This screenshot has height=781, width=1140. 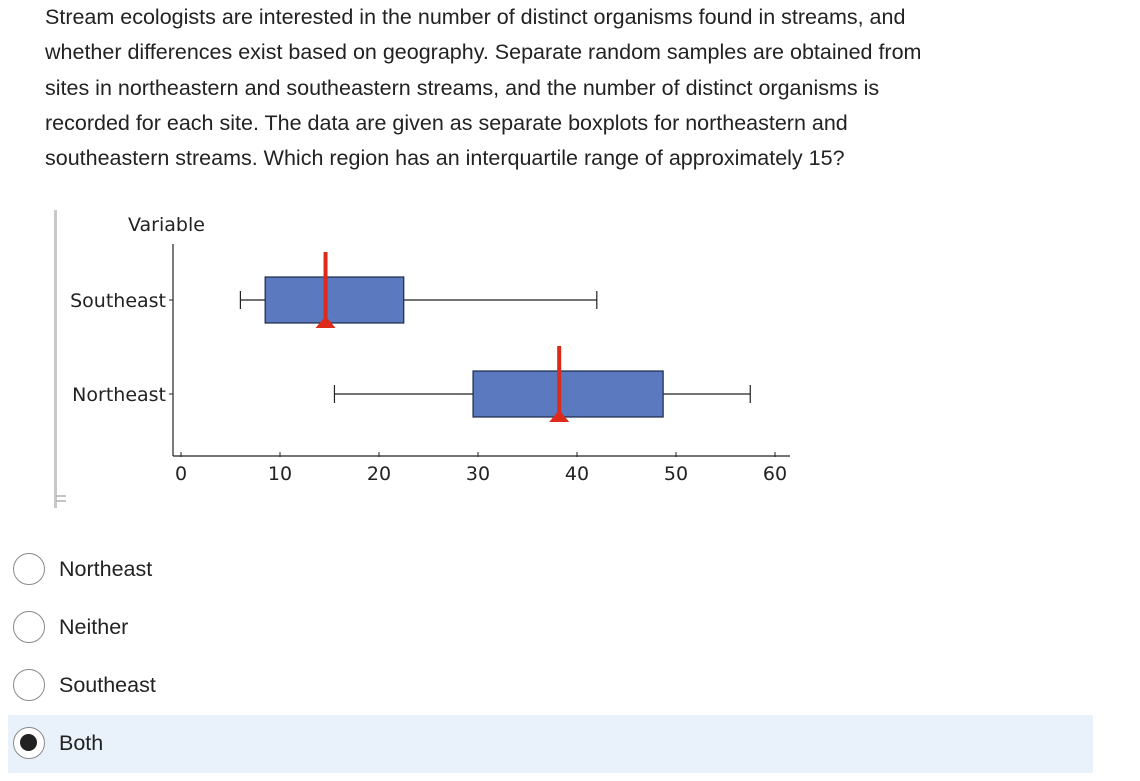 I want to click on x-tick-label: 60, so click(x=775, y=474).